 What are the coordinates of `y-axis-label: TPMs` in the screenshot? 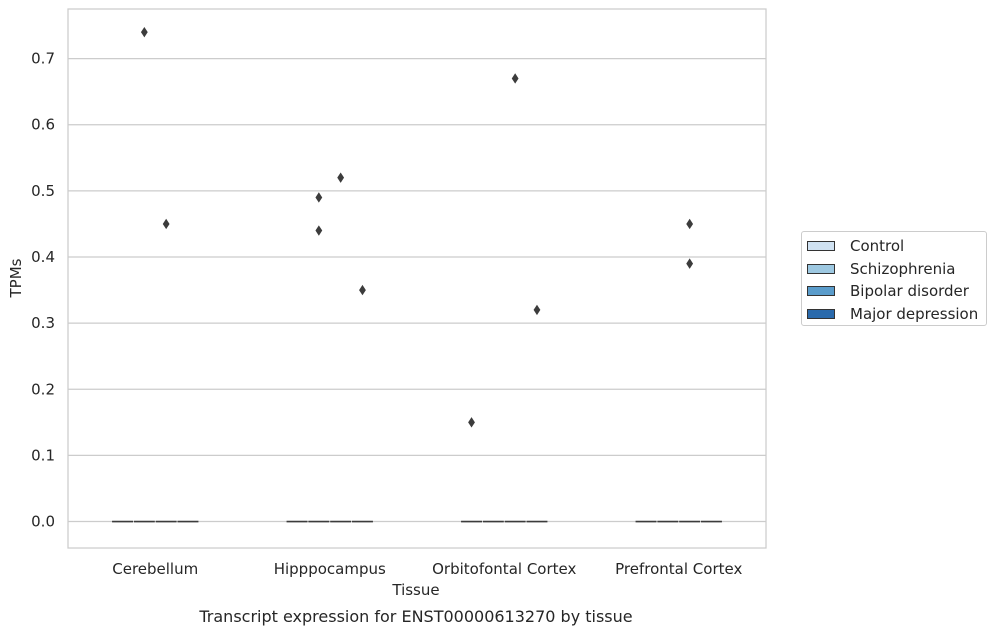 It's located at (16, 278).